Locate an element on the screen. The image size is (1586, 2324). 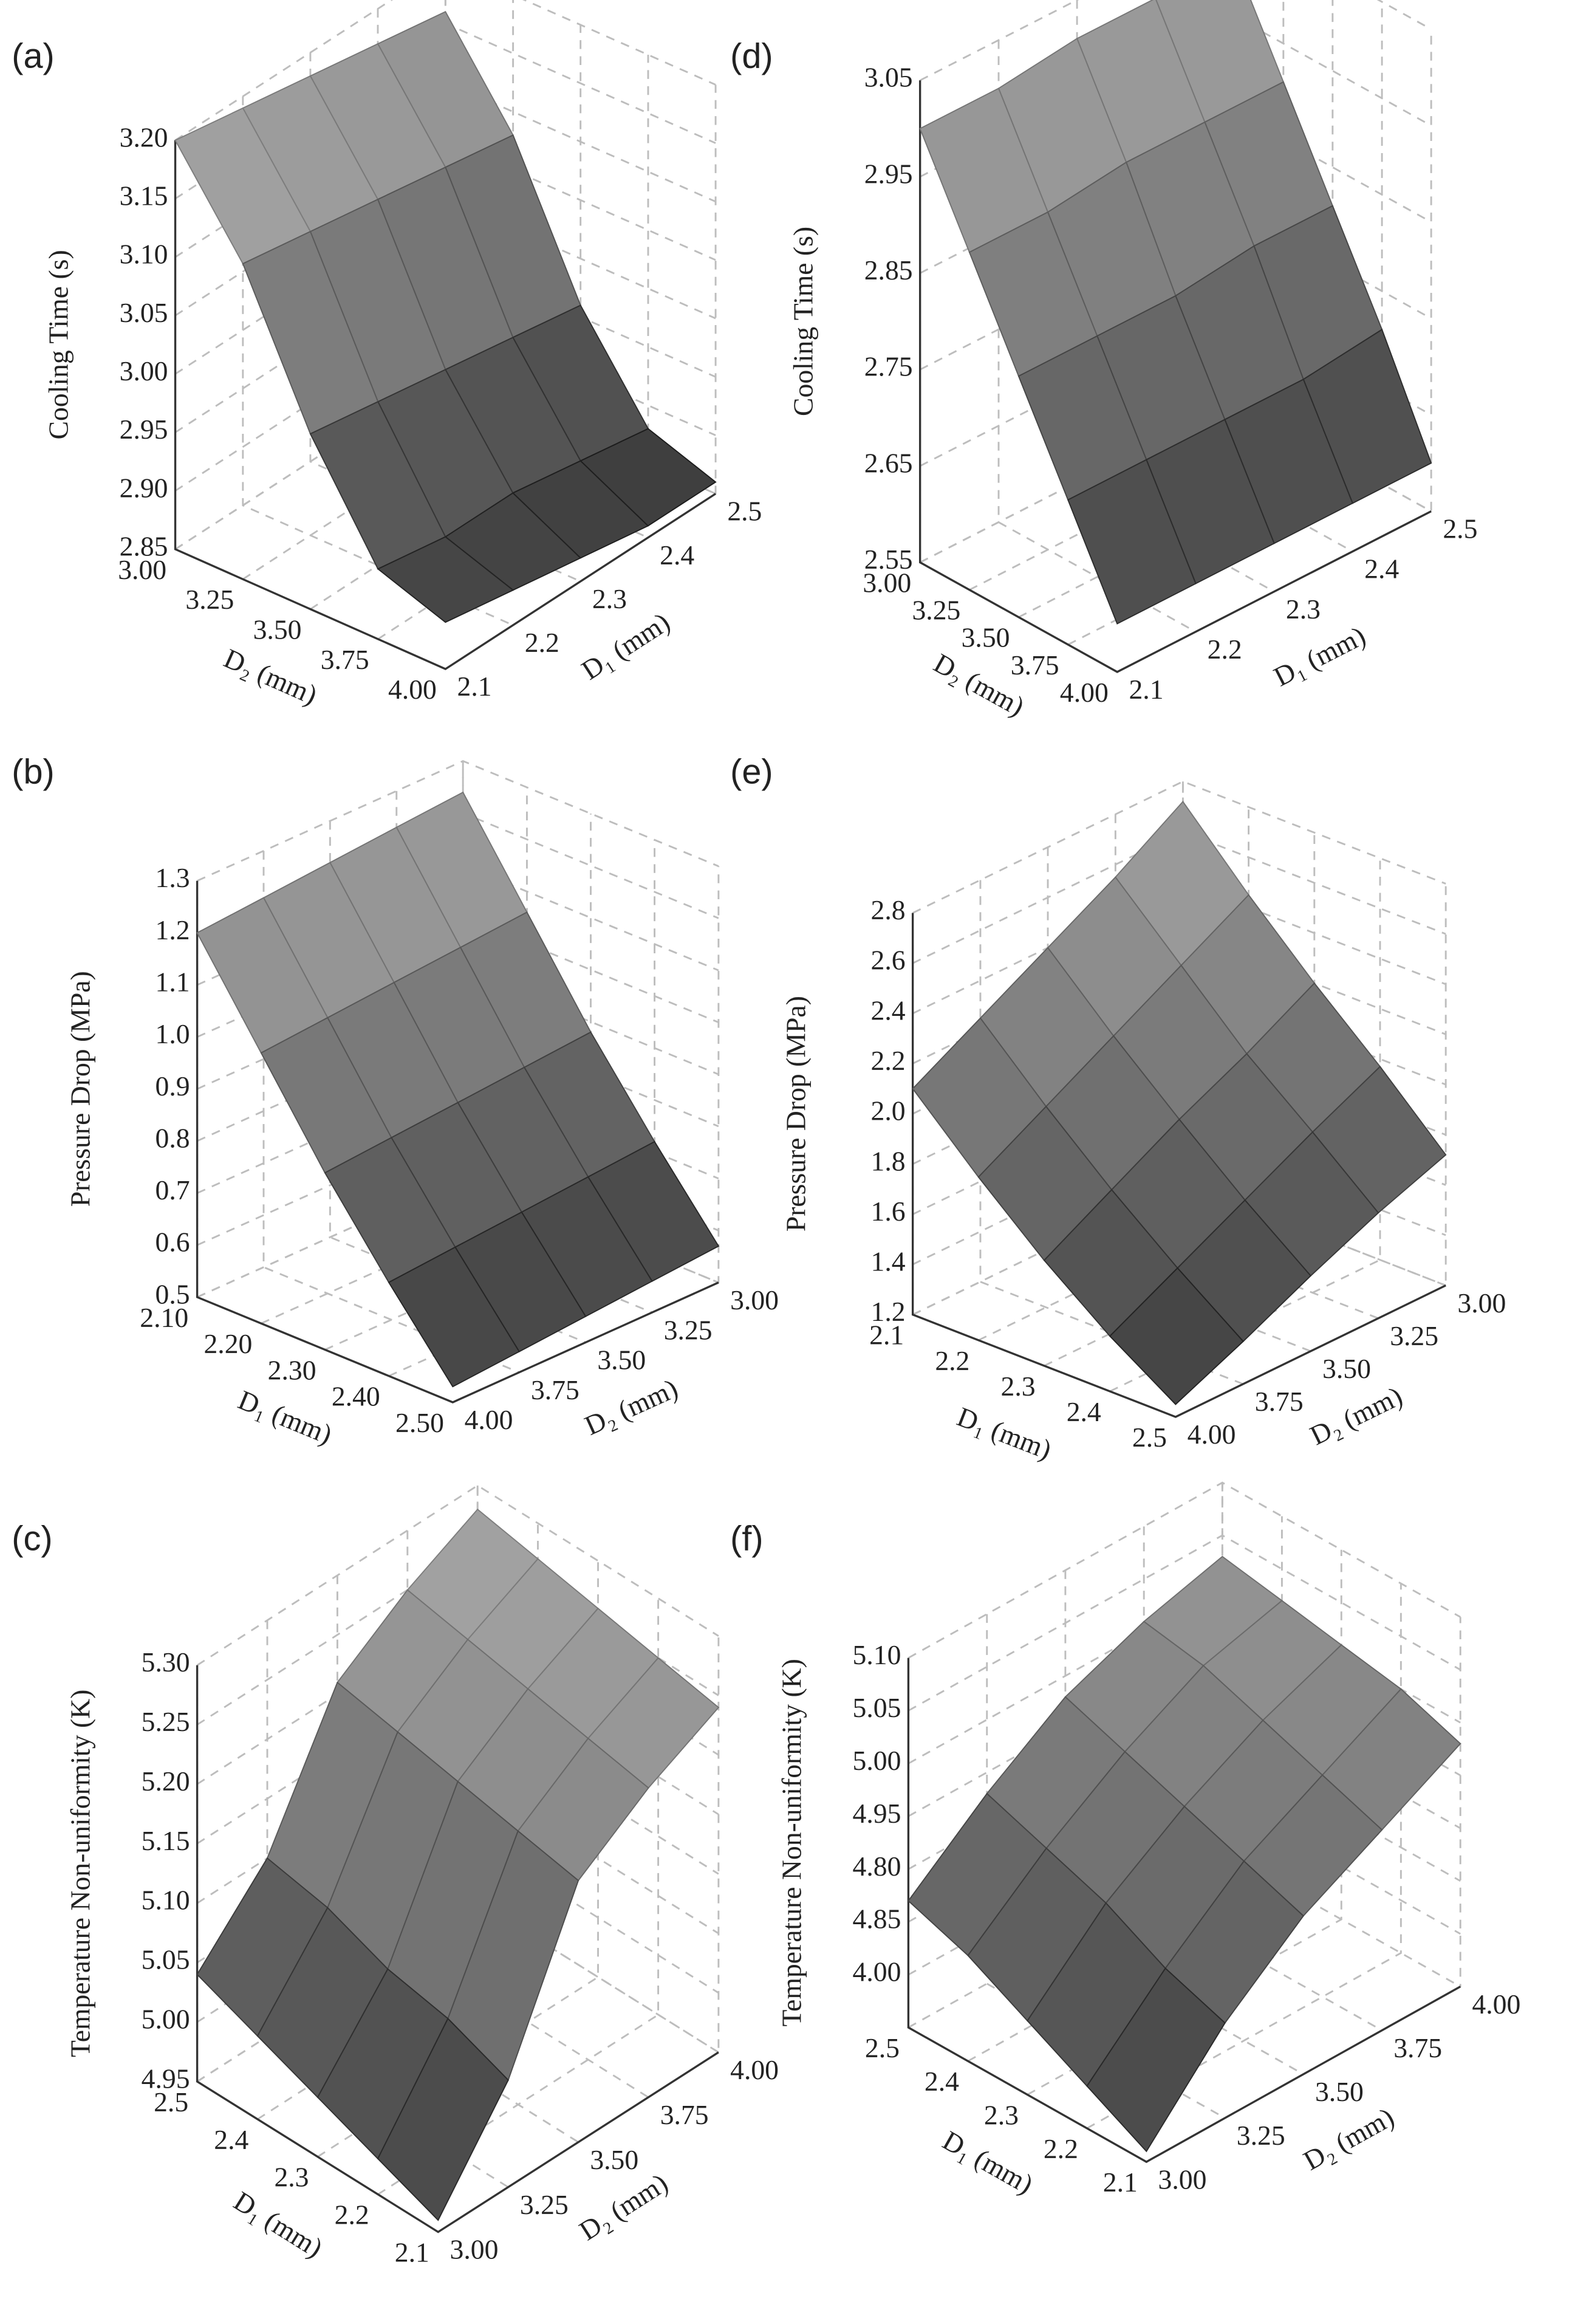
x-tick-label: 2.20 is located at coordinates (227, 1343).